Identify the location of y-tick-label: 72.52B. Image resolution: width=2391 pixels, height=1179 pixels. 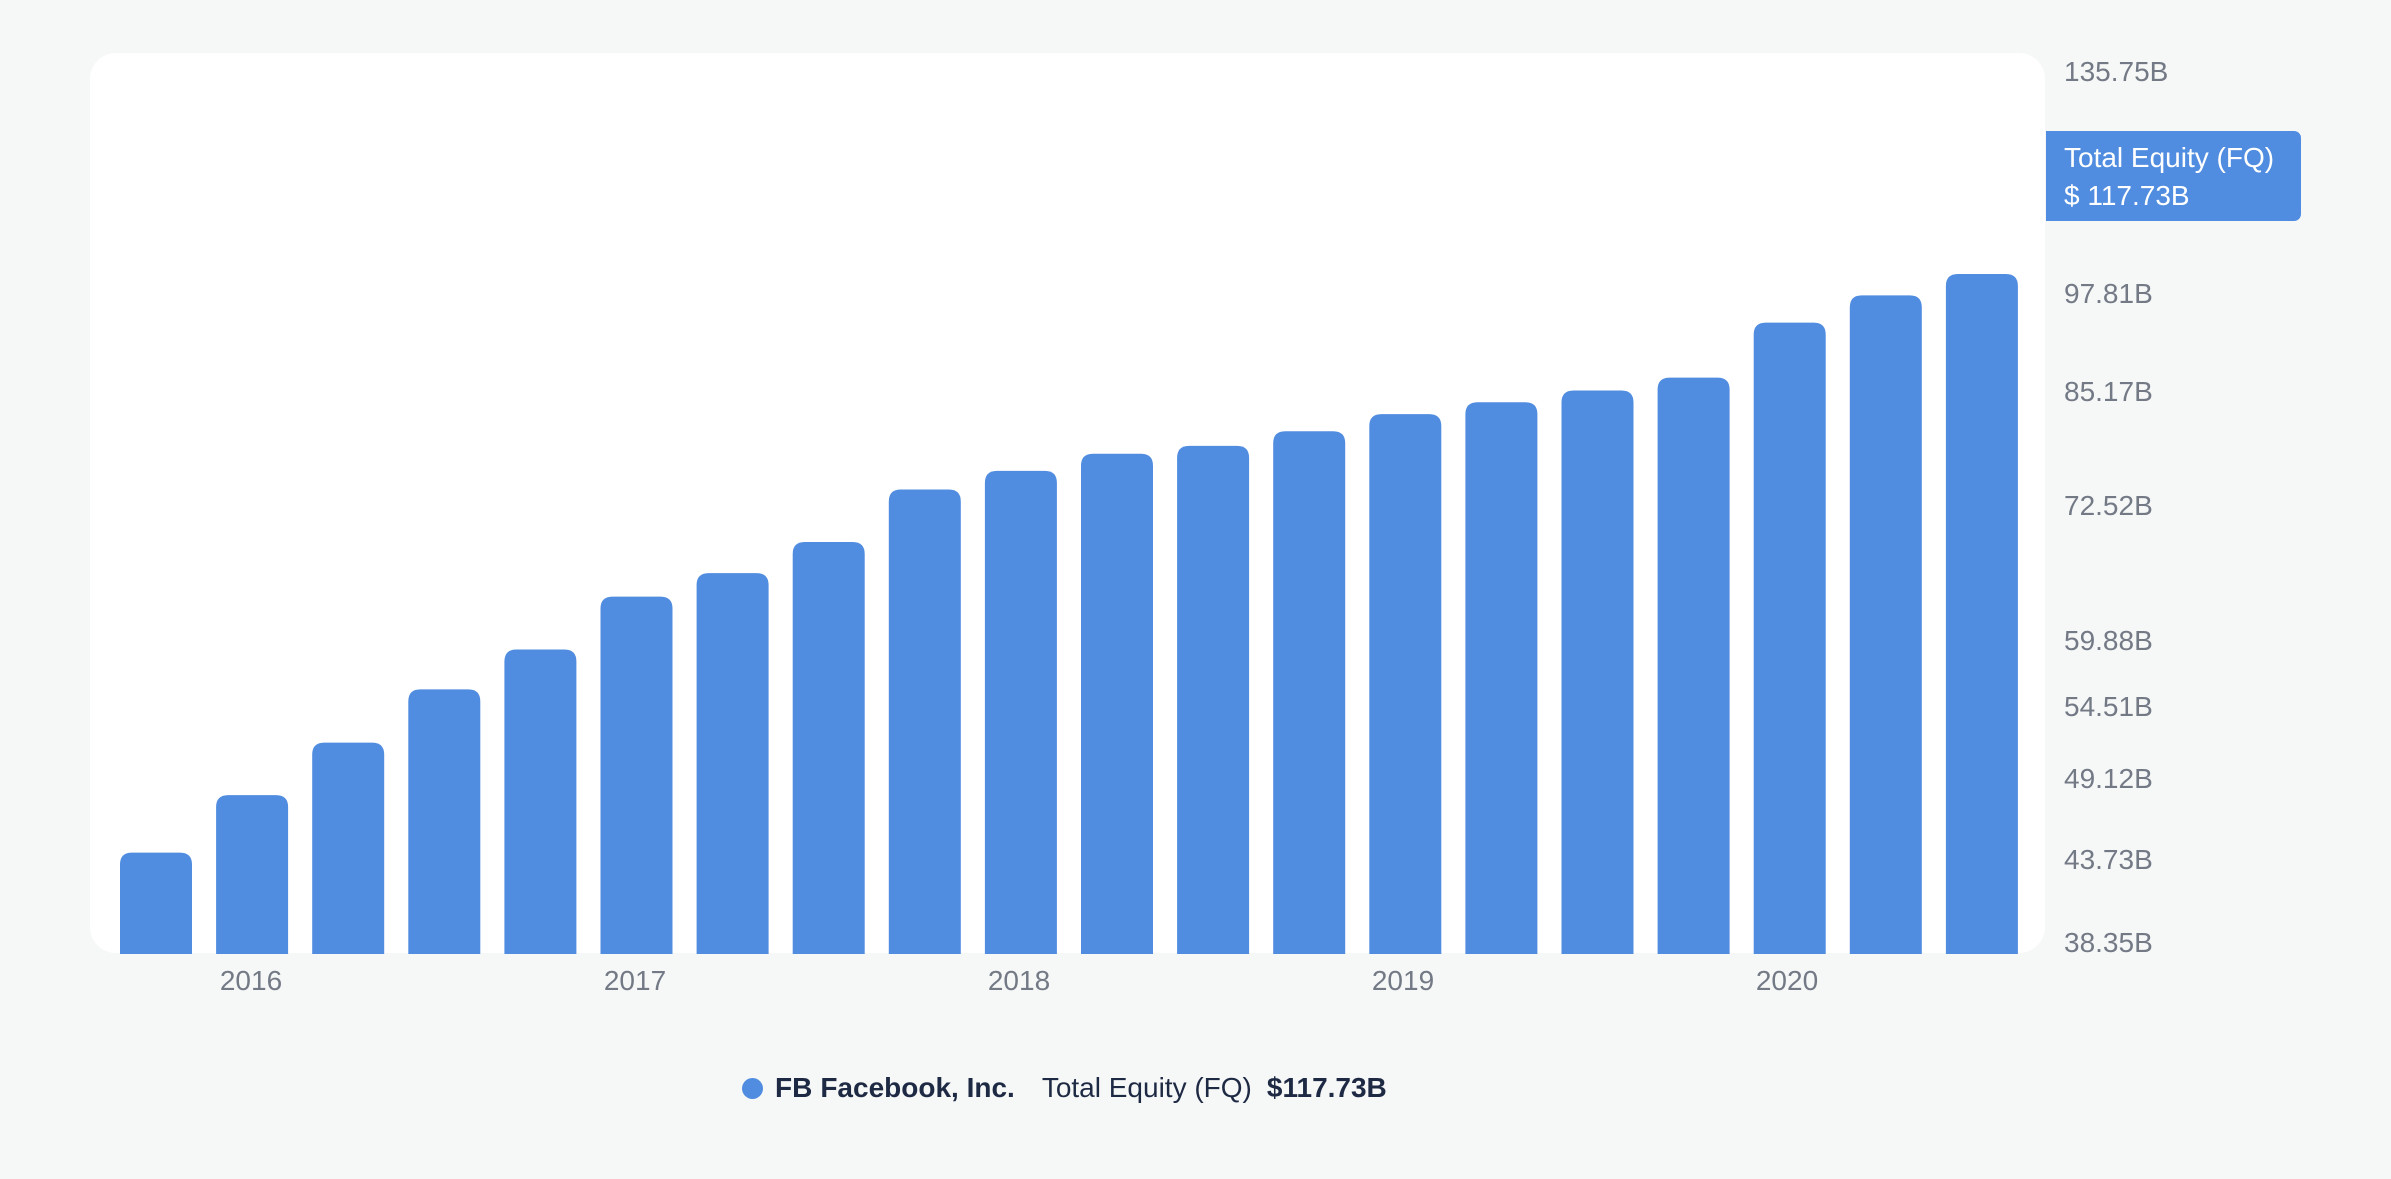
(2108, 505).